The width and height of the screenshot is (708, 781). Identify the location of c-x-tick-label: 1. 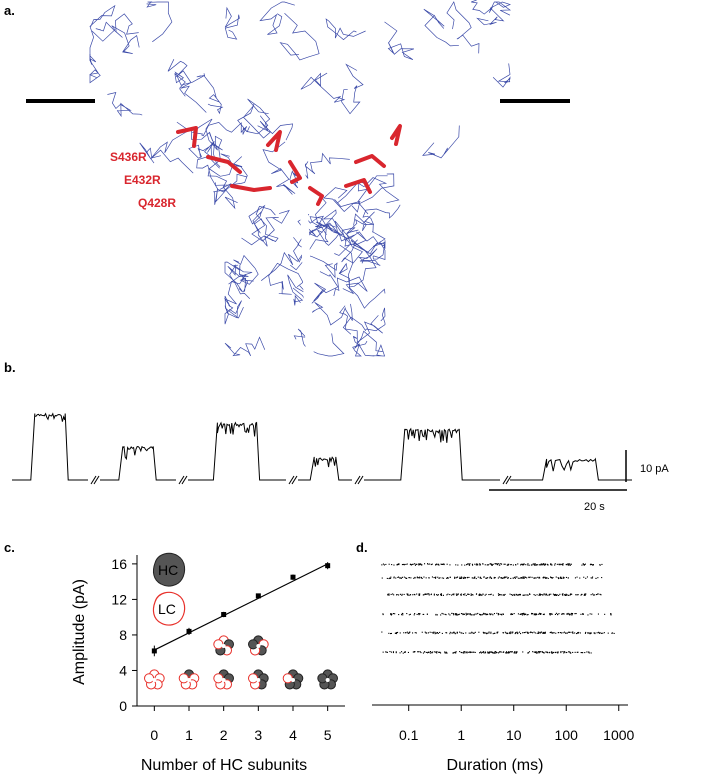
(189, 735).